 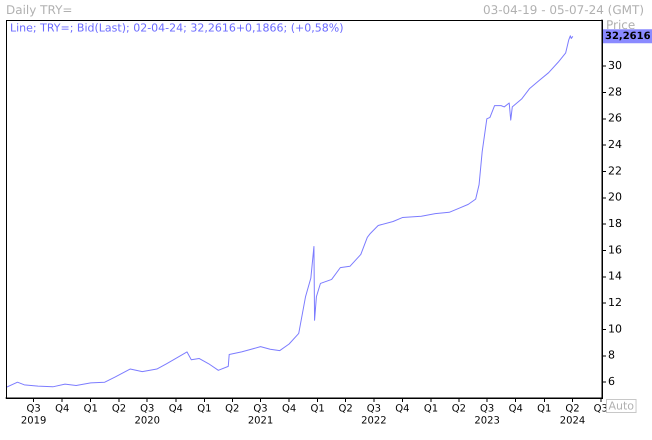 What do you see at coordinates (33, 415) in the screenshot?
I see `x-tick-label: Q3 2019` at bounding box center [33, 415].